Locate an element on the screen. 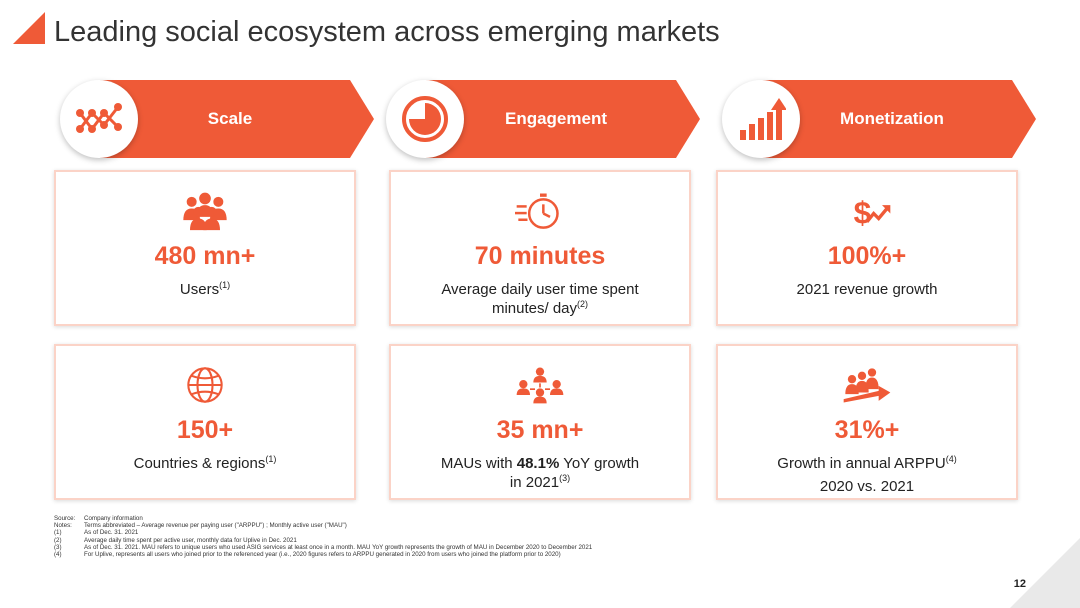 The image size is (1080, 608). metric-desc-line: Average daily user time spent is located at coordinates (540, 289).